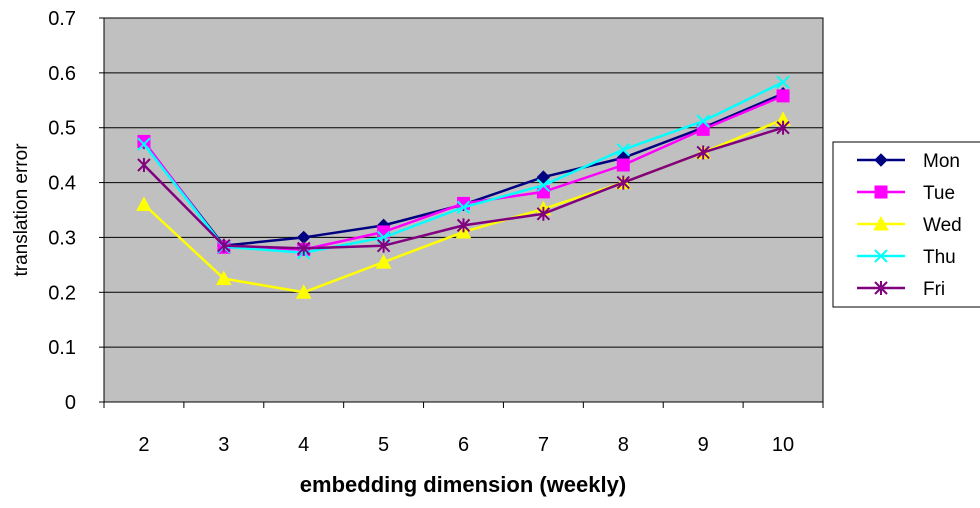 Image resolution: width=980 pixels, height=508 pixels. Describe the element at coordinates (62, 184) in the screenshot. I see `y-tick-label: 0.4` at that location.